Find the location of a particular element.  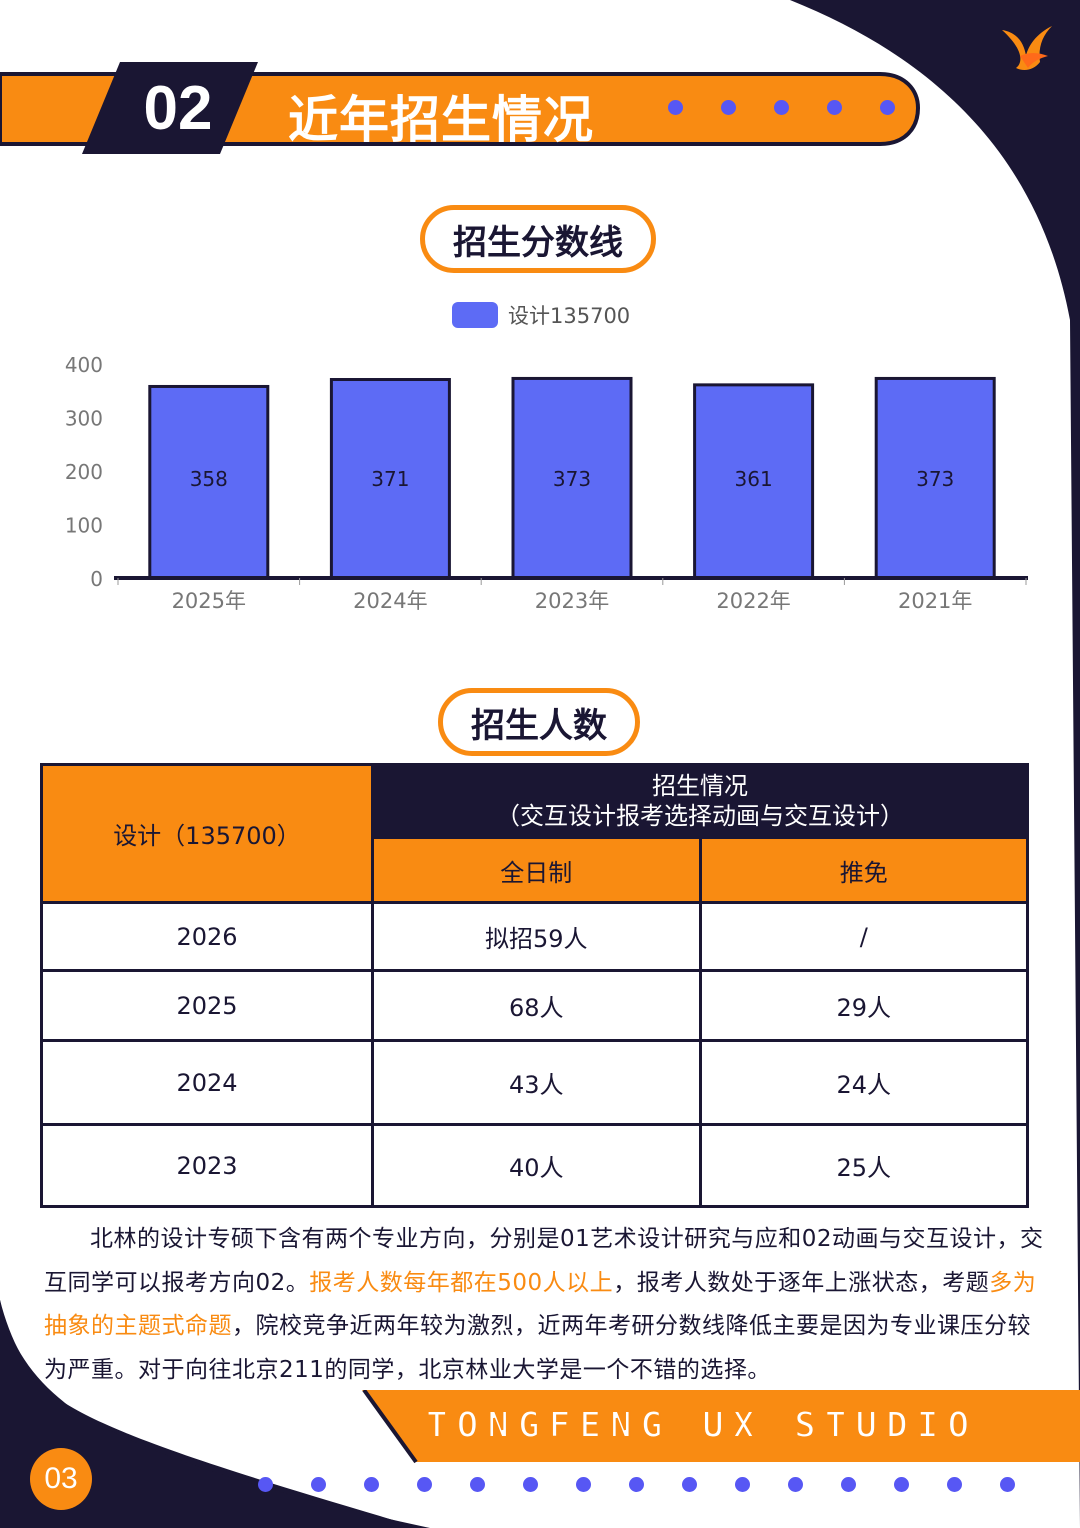

data-label: 371 is located at coordinates (390, 479).